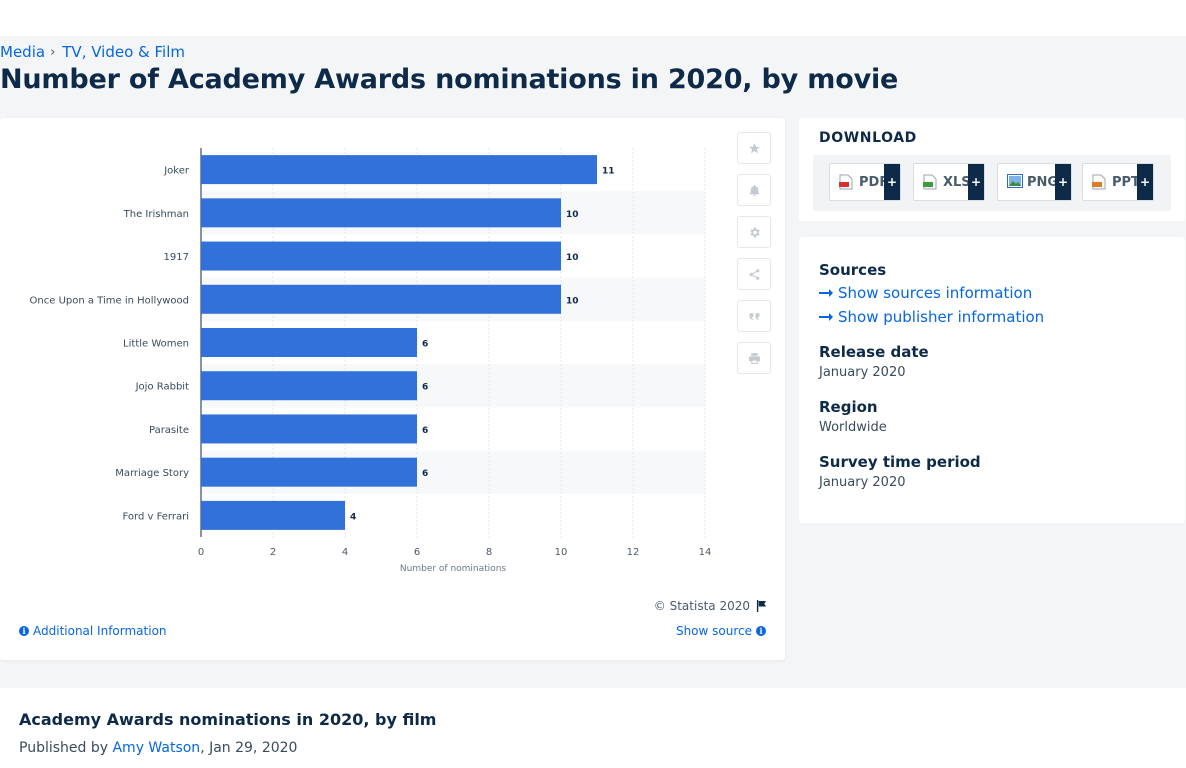 The height and width of the screenshot is (768, 1186). I want to click on download-buttons: PDF + XLS + PNG + PPT +, so click(992, 183).